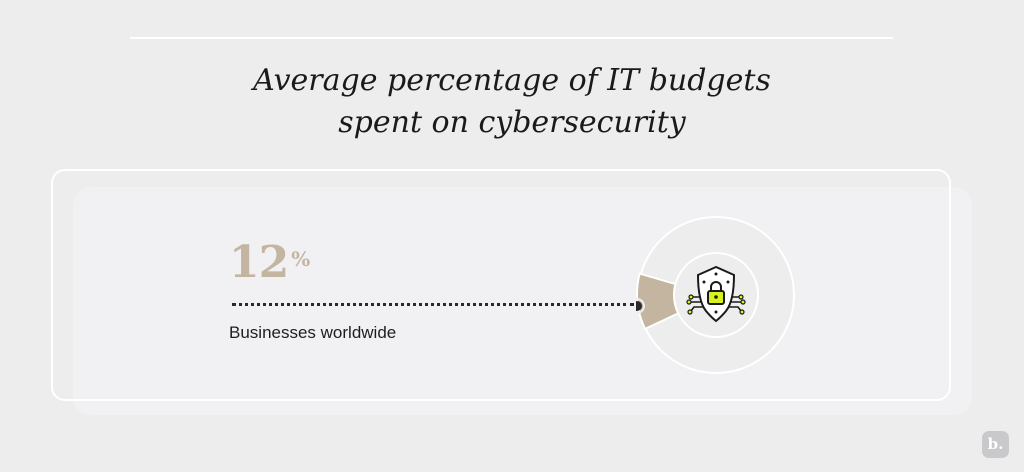  Describe the element at coordinates (512, 122) in the screenshot. I see `title-line-2: spent on cybersecurity` at that location.